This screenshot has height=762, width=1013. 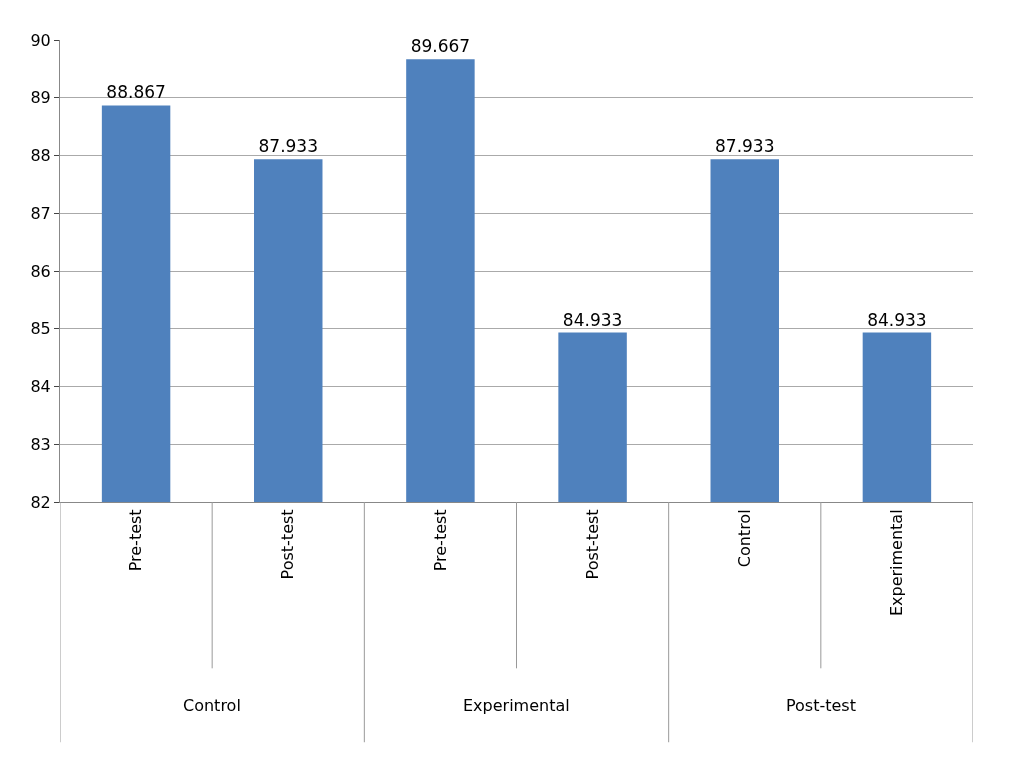 What do you see at coordinates (40, 98) in the screenshot?
I see `y-tick-label: 89` at bounding box center [40, 98].